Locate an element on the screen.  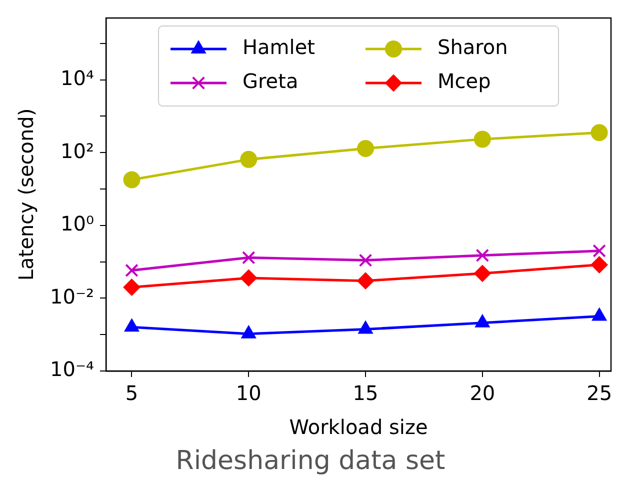
y-axis-title: Latency (second) is located at coordinates (26, 194).